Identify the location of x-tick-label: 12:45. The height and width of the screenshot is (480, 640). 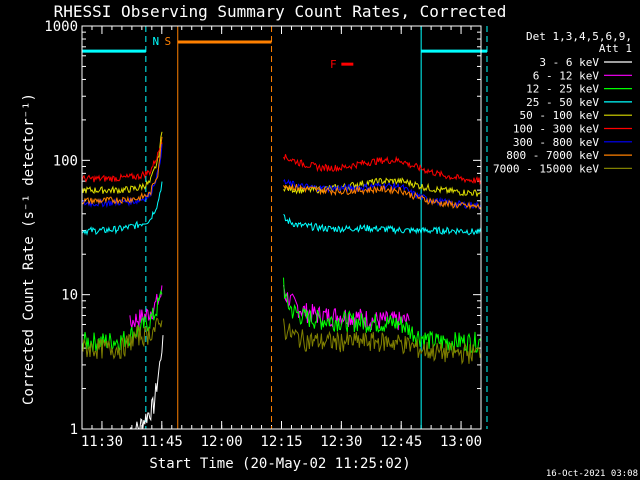
(401, 442).